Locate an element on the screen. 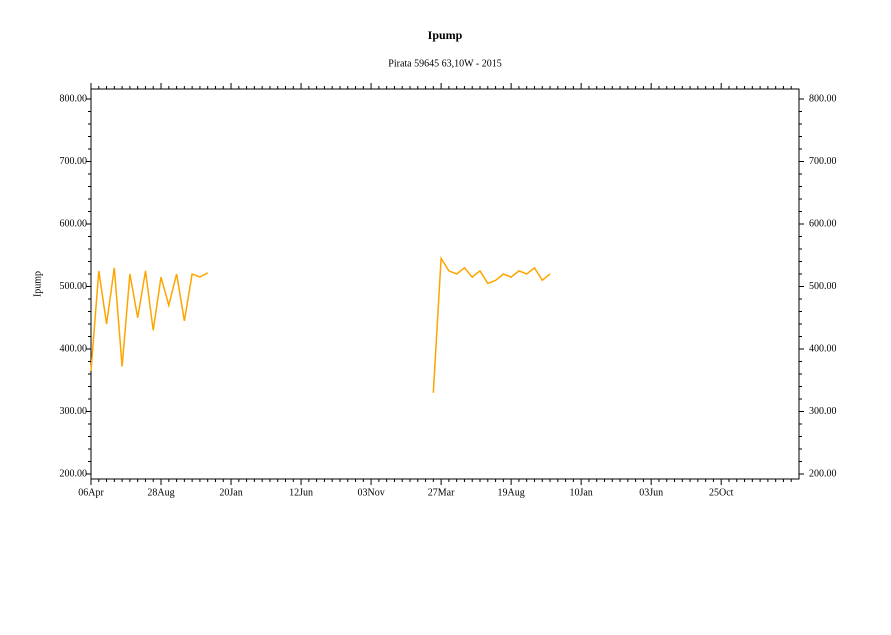 This screenshot has height=635, width=891. x-tick-label: 12Jun is located at coordinates (301, 492).